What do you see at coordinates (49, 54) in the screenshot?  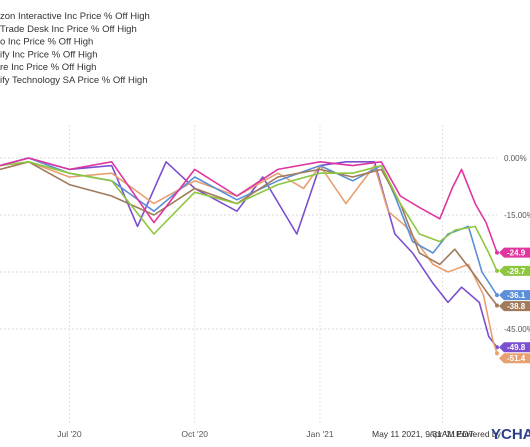 I see `legend-entry: ify Inc Price % Off High` at bounding box center [49, 54].